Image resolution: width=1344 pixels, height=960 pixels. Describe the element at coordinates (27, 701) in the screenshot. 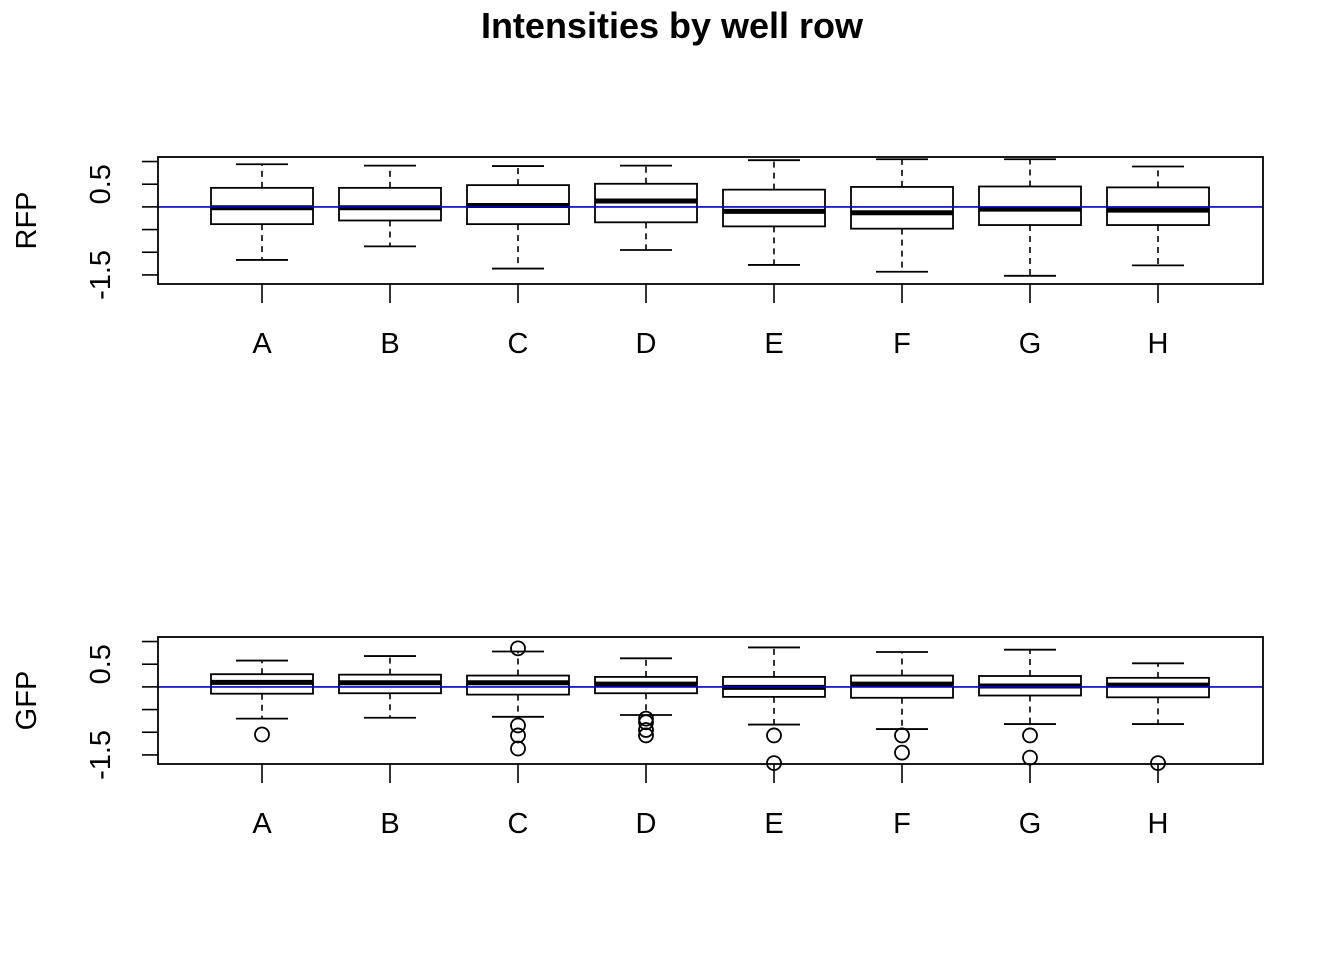

I see `y-axis-label: GFP` at that location.